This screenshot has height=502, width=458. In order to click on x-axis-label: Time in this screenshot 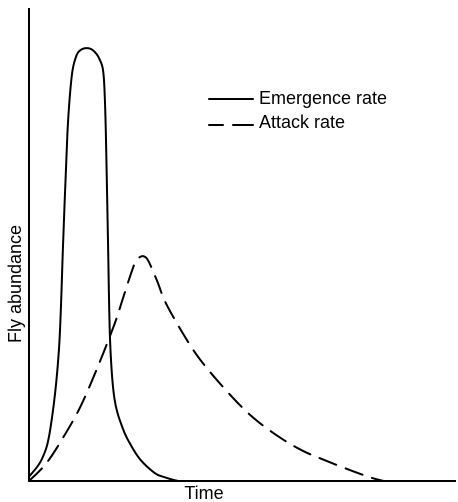, I will do `click(203, 492)`.